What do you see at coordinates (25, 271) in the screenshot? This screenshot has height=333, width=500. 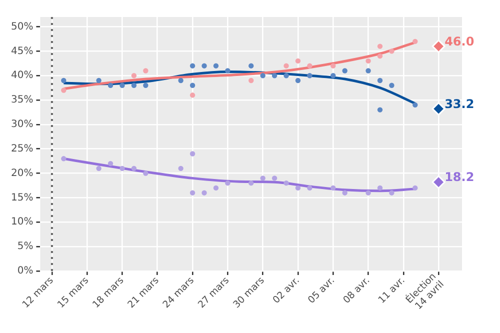 I see `y-tick-label: 0%` at bounding box center [25, 271].